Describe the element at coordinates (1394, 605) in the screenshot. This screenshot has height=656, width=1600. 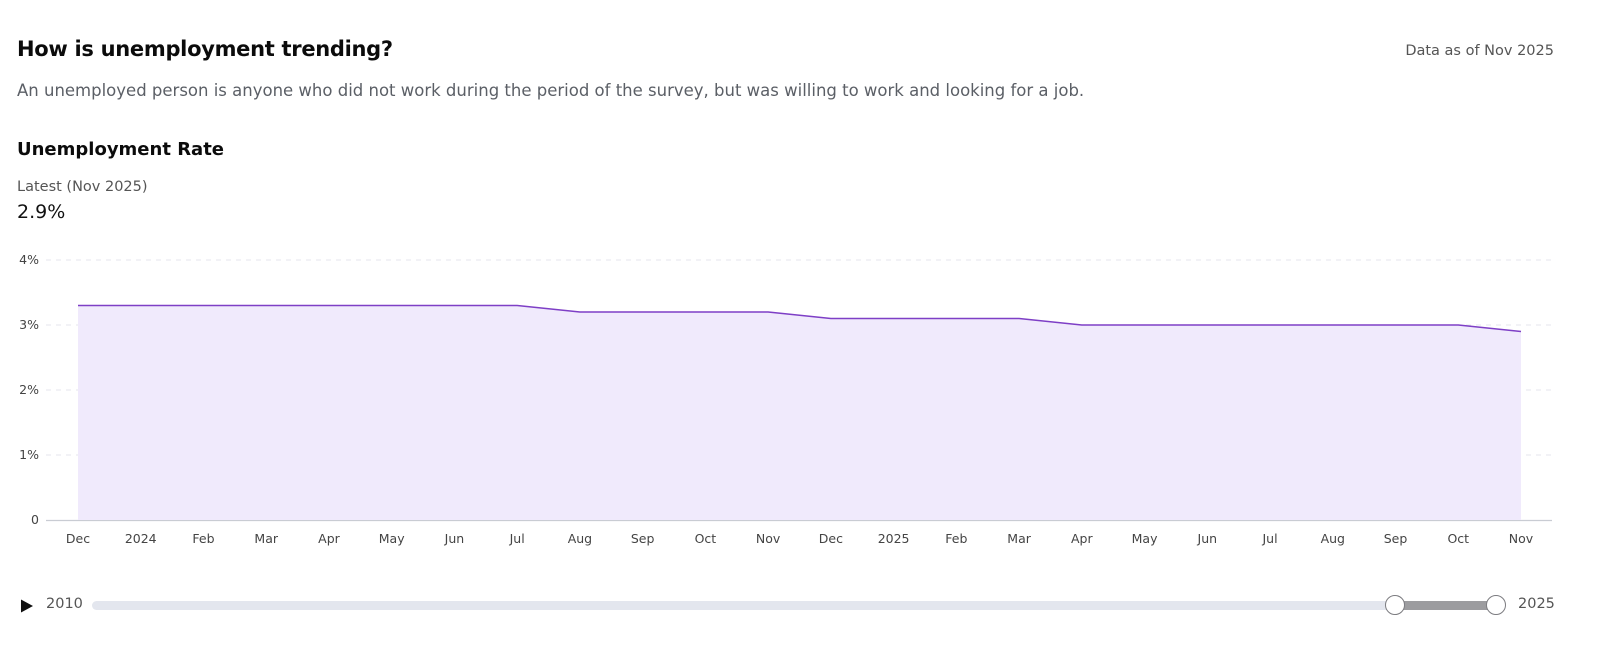
I see `slider-start-handle` at that location.